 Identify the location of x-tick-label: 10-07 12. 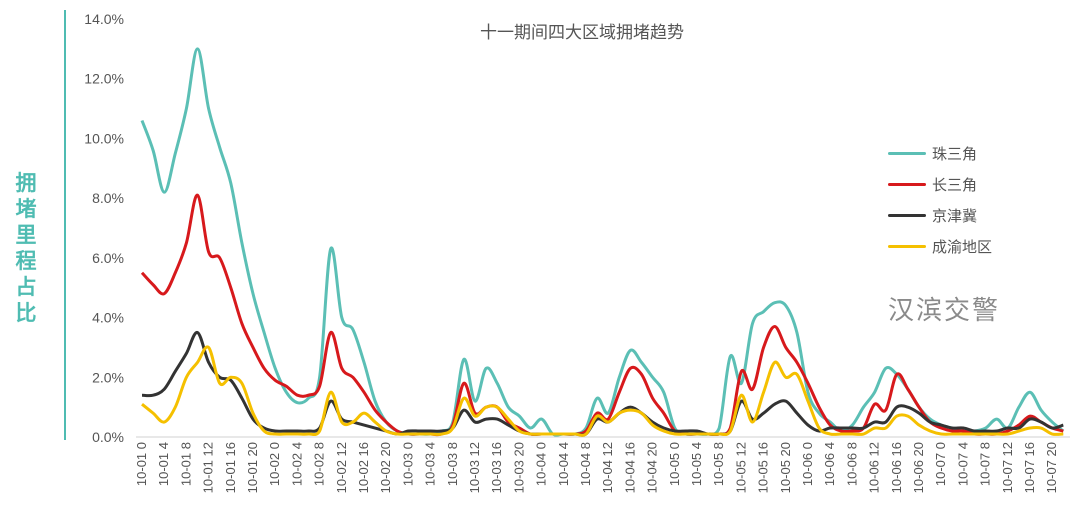
(1007, 467).